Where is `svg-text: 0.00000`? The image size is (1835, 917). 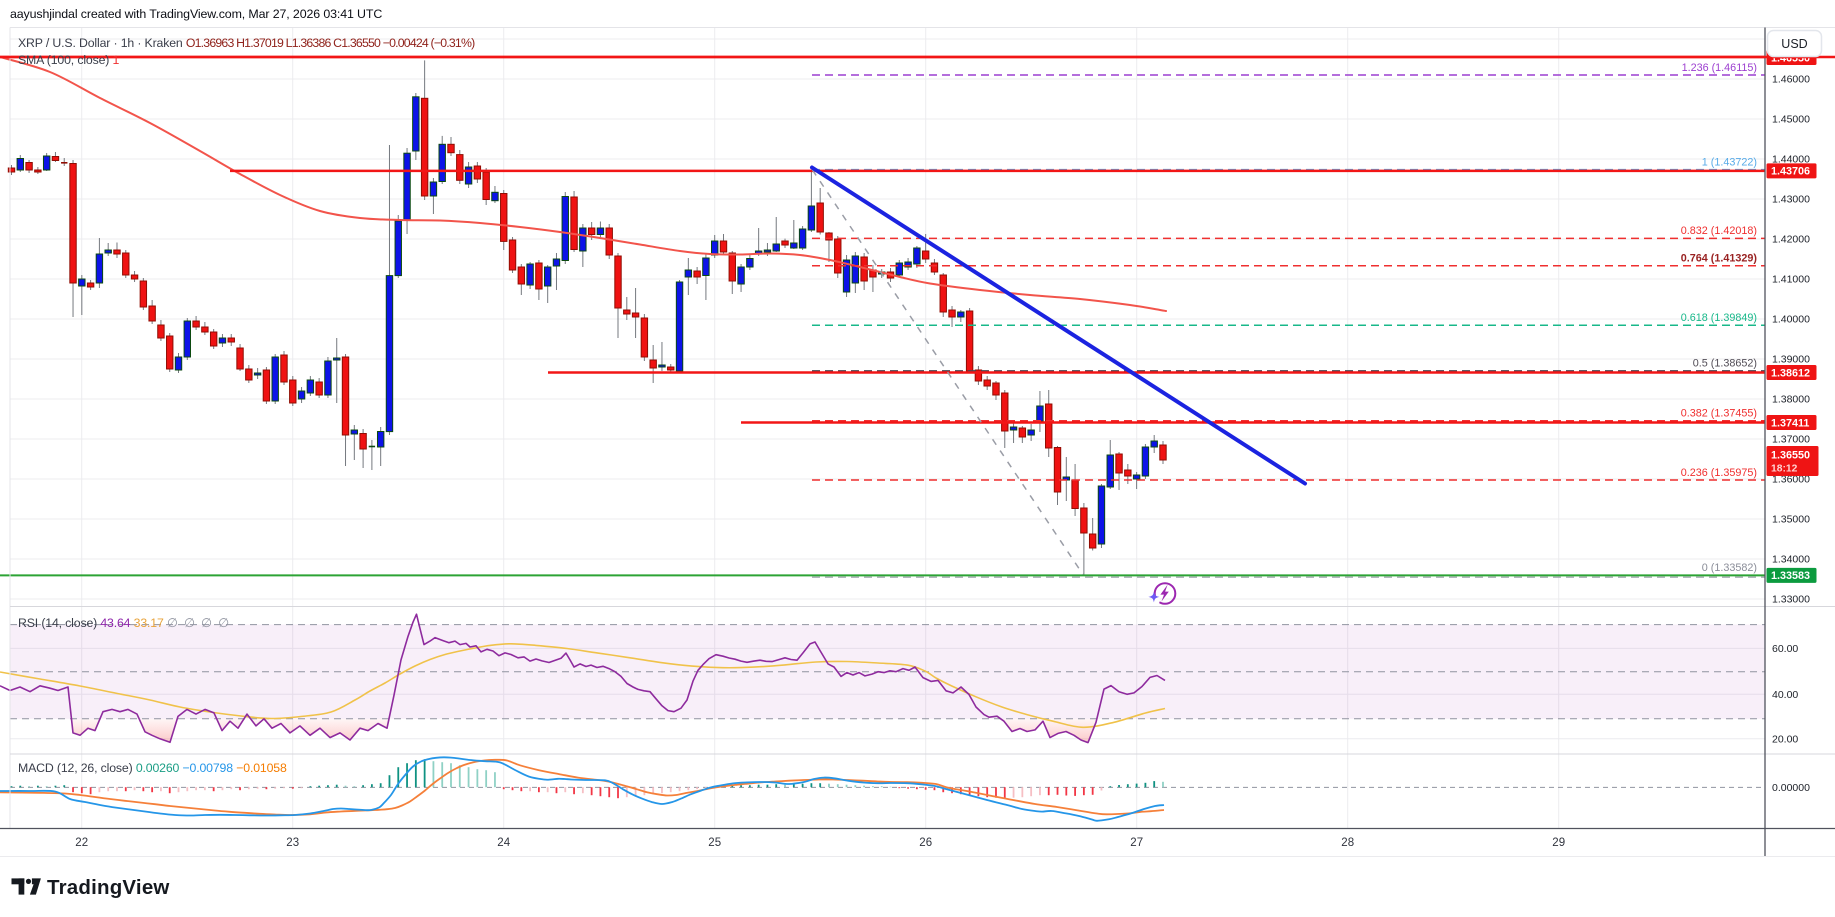
svg-text: 0.00000 is located at coordinates (1791, 788).